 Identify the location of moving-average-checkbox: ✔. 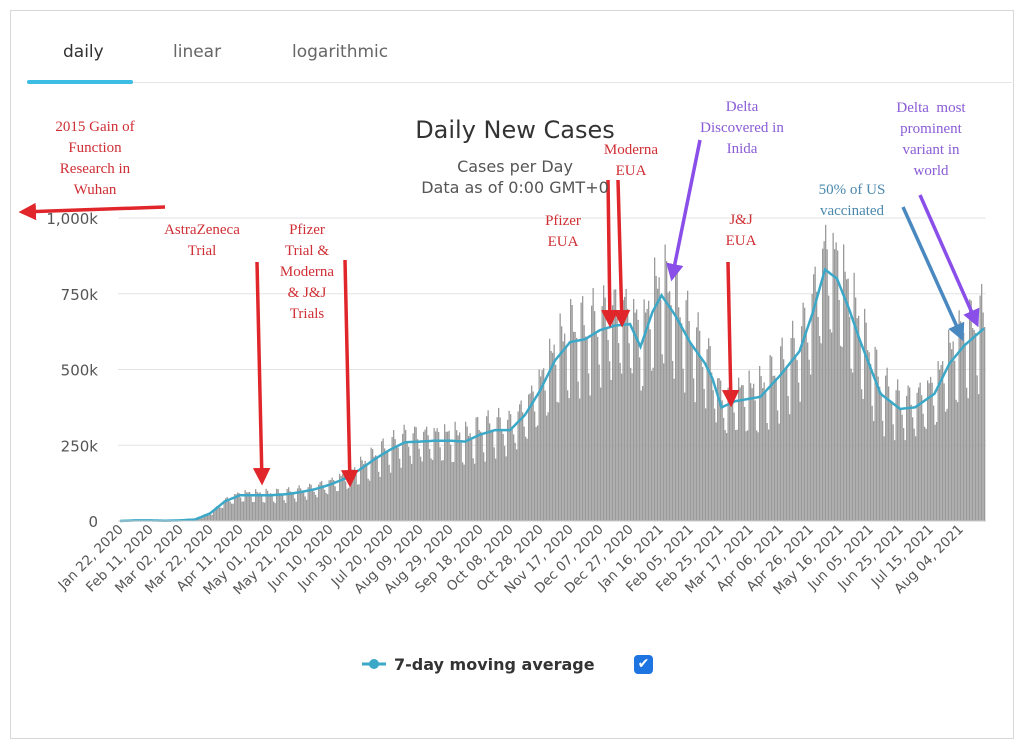
(643, 664).